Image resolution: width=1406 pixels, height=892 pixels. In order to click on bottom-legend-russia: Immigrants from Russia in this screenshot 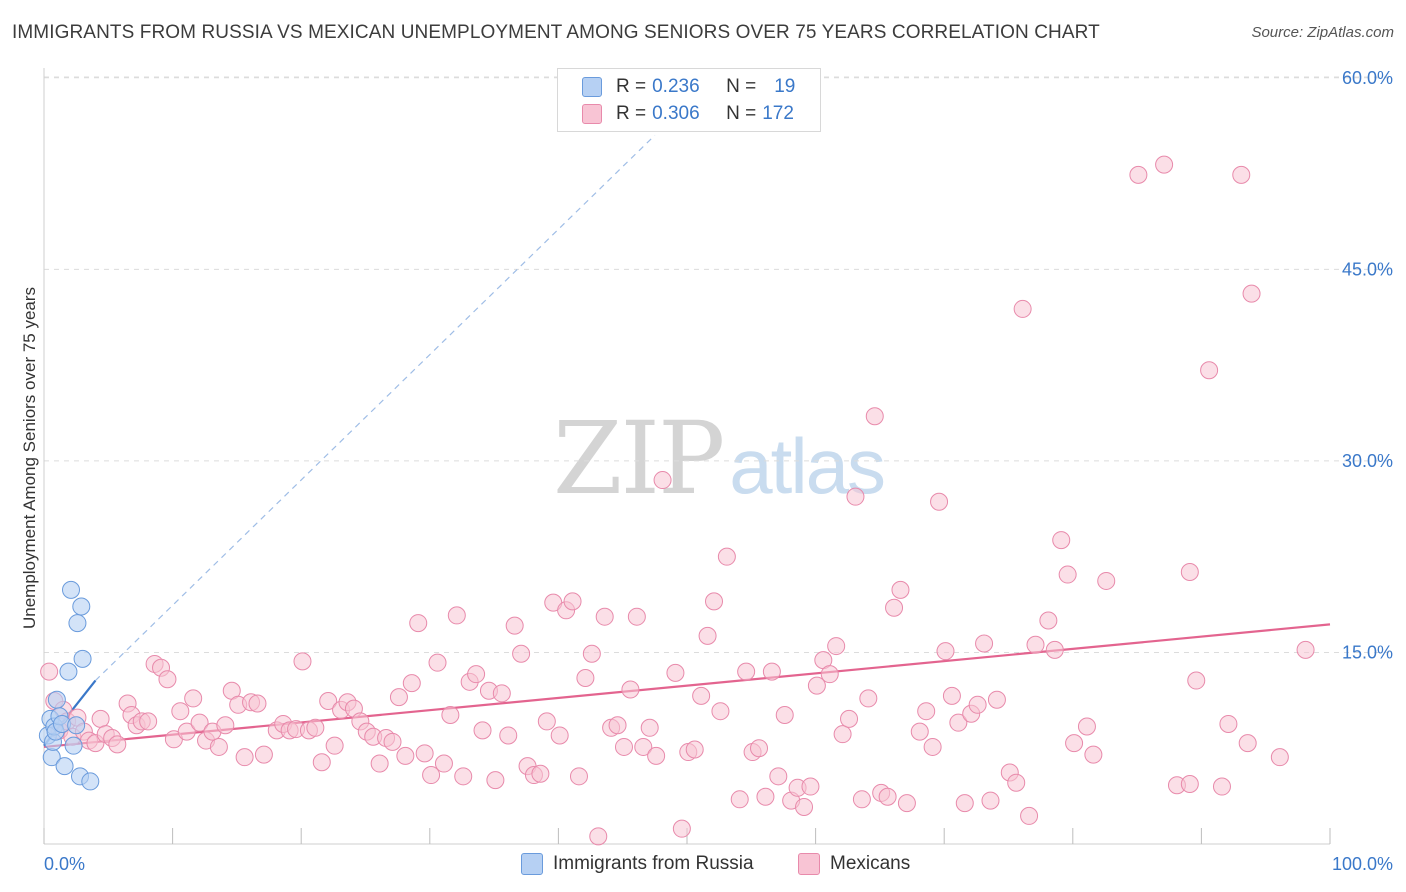, I will do `click(637, 864)`.